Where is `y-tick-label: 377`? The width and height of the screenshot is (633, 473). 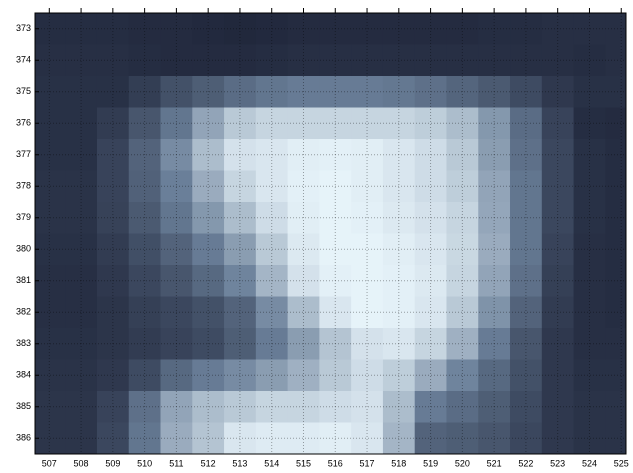
y-tick-label: 377 is located at coordinates (23, 154).